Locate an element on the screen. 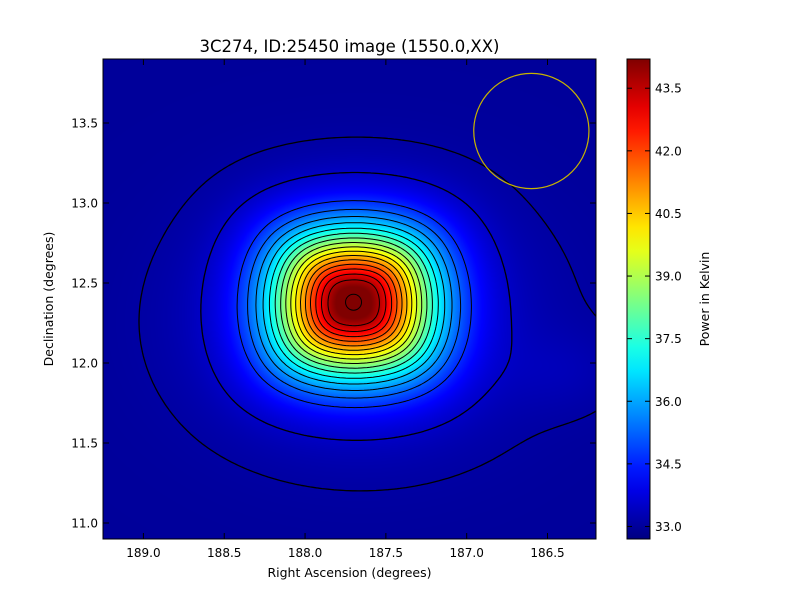  colorbar-tick-label: 40.5 is located at coordinates (668, 214).